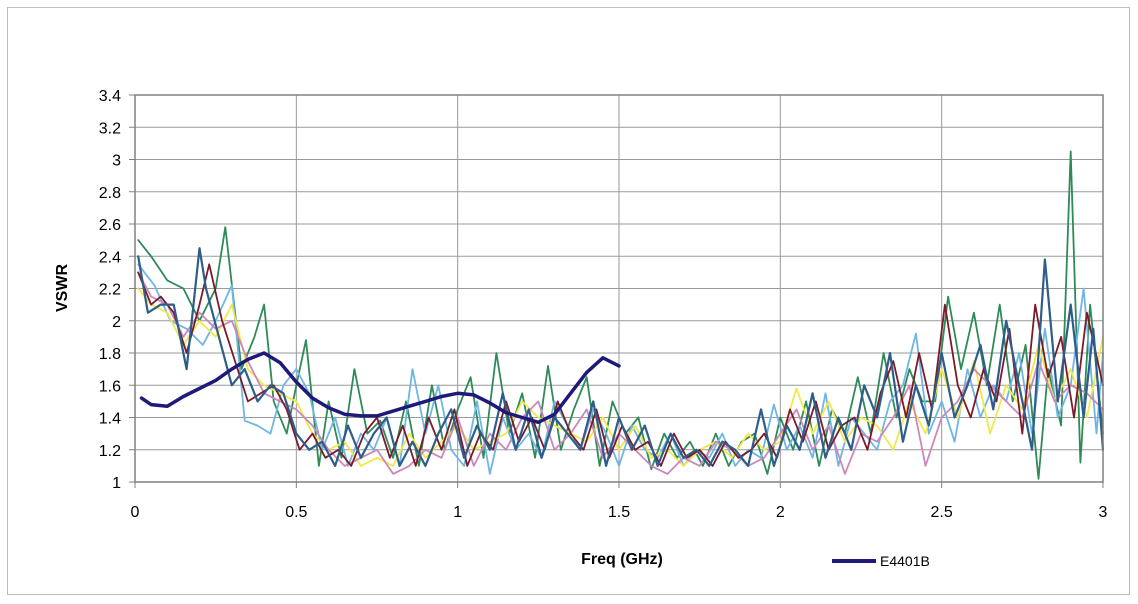 This screenshot has width=1138, height=604. What do you see at coordinates (380, 388) in the screenshot?
I see `series-line-e4401b` at bounding box center [380, 388].